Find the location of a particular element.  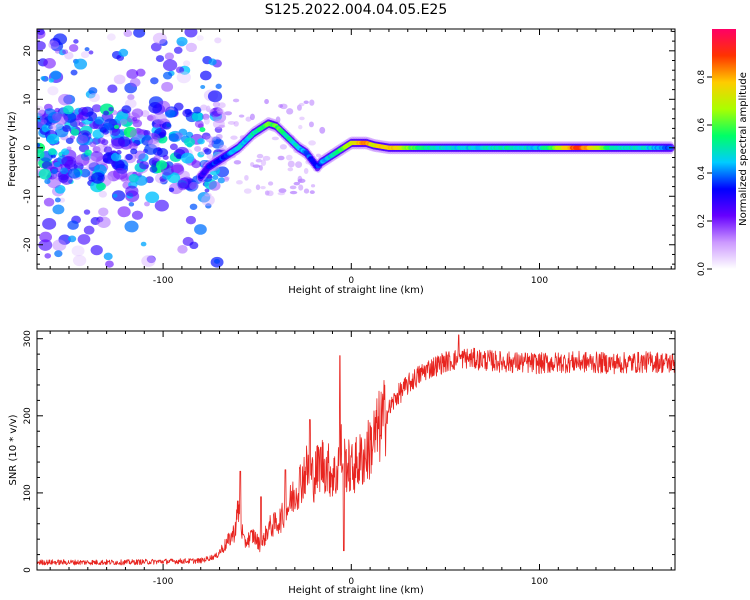

spectrogram-y-tick-label: -20 is located at coordinates (28, 244).